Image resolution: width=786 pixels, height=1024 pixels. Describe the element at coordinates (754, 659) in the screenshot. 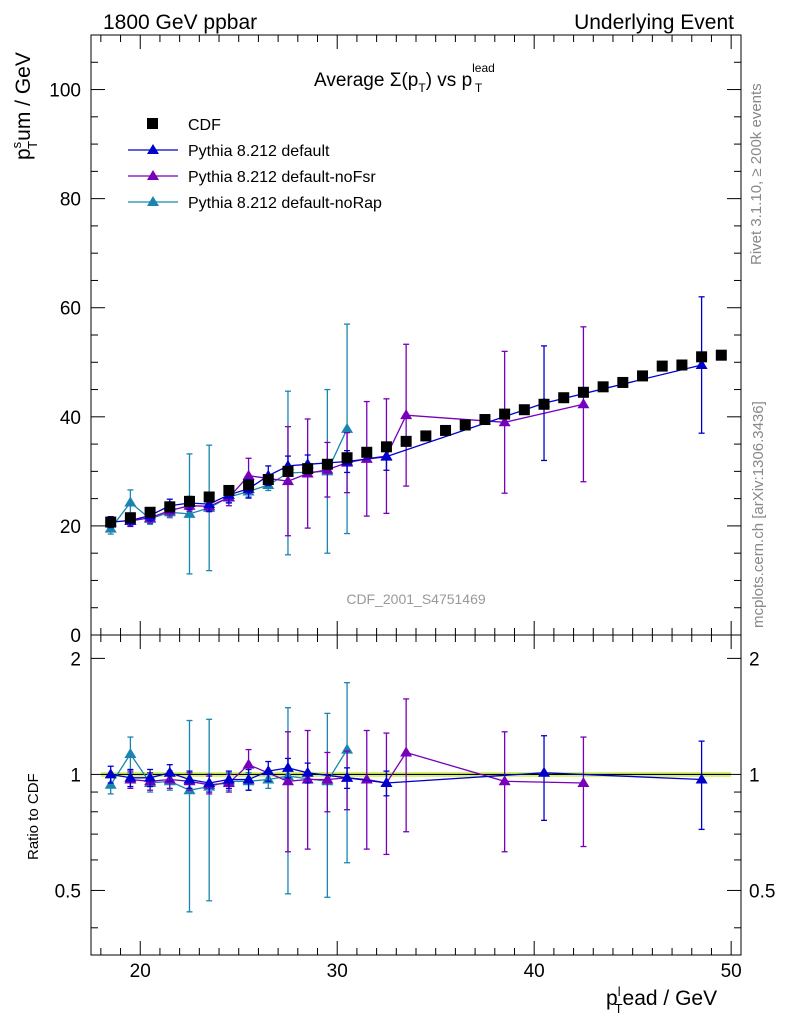

I see `ratio-y-tick-label-right: 2` at that location.